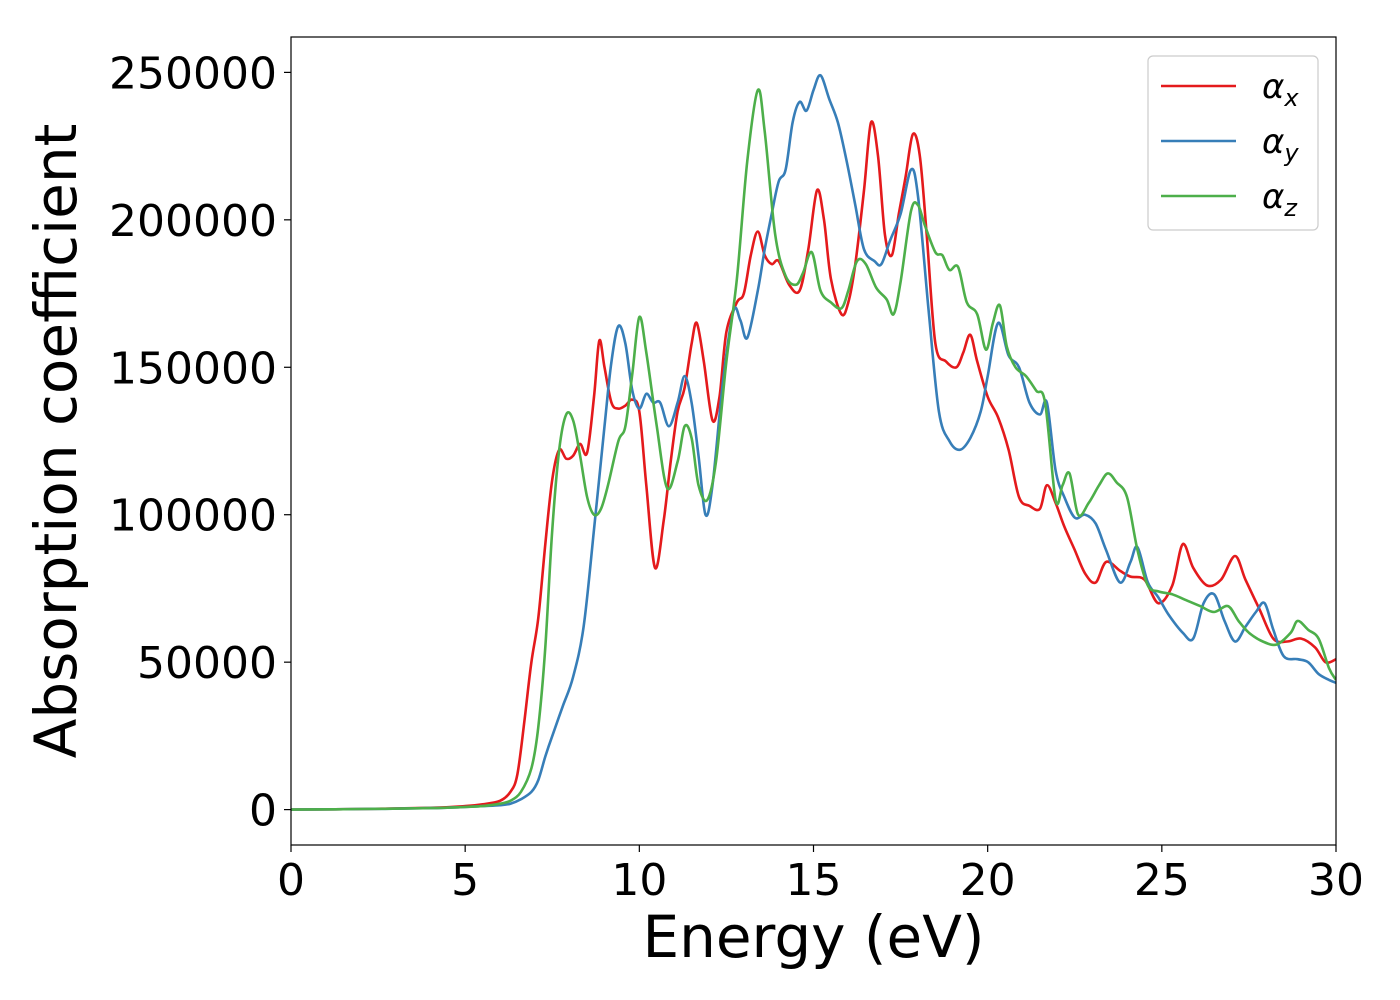 The width and height of the screenshot is (1400, 1000). Describe the element at coordinates (814, 880) in the screenshot. I see `x-tick-label: 15` at that location.